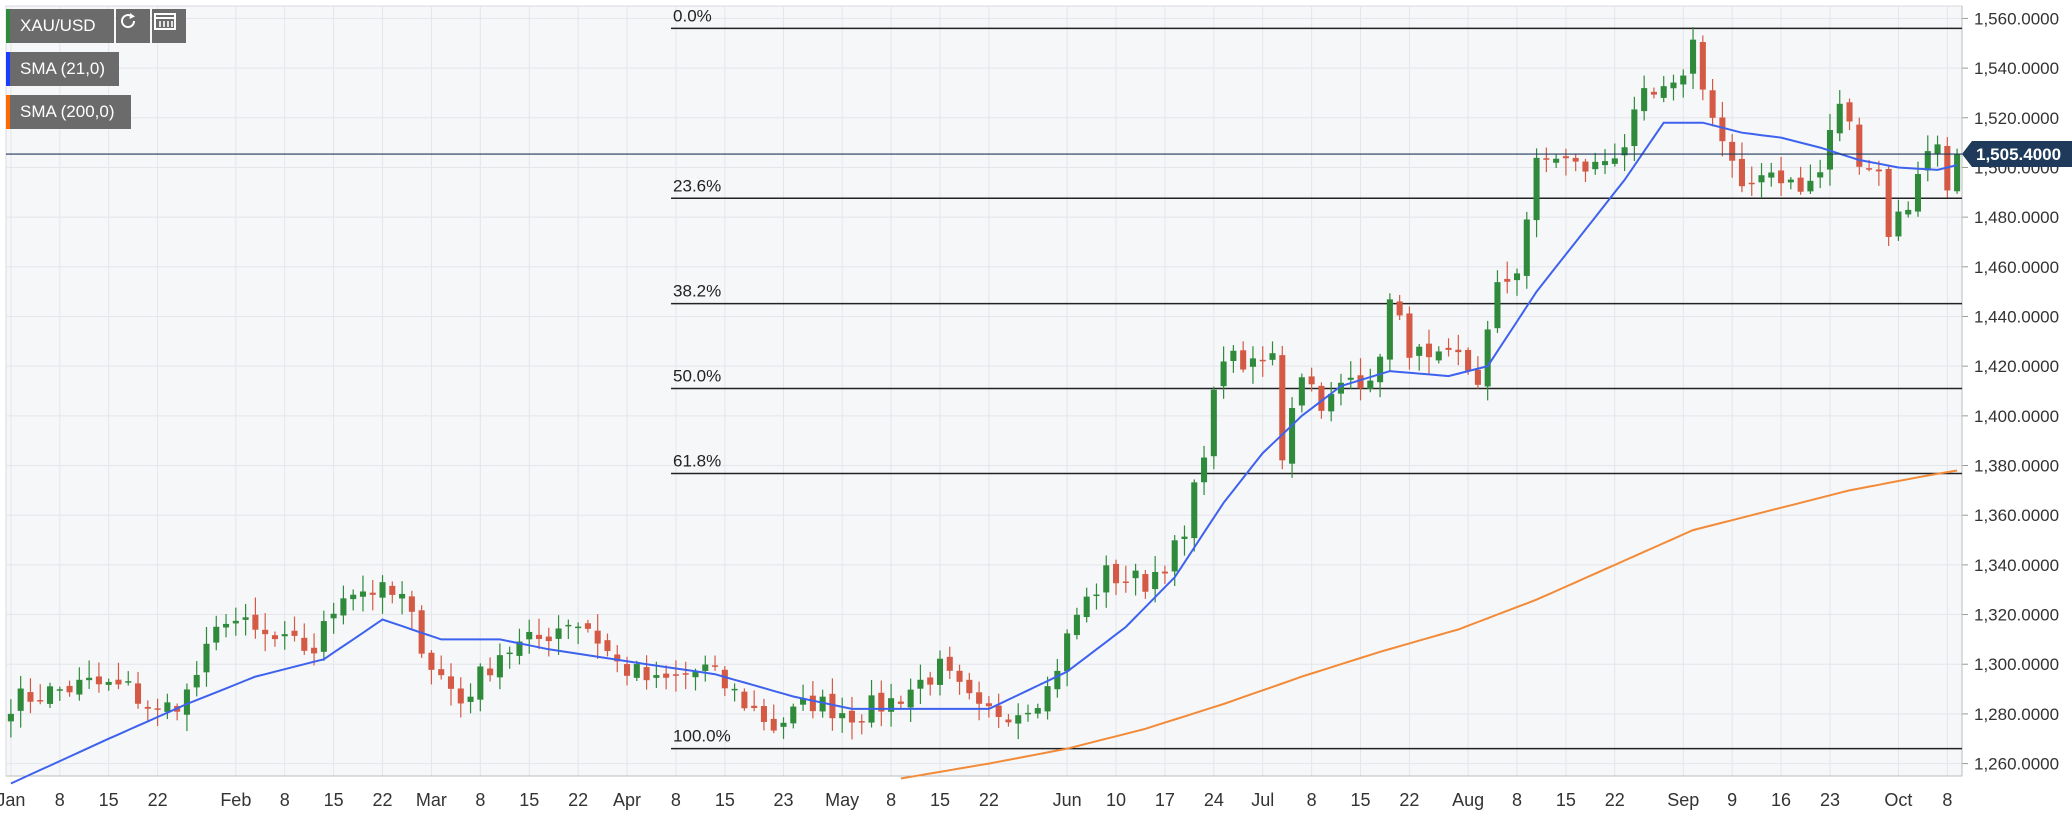  I want to click on x-tick-label: May, so click(842, 800).